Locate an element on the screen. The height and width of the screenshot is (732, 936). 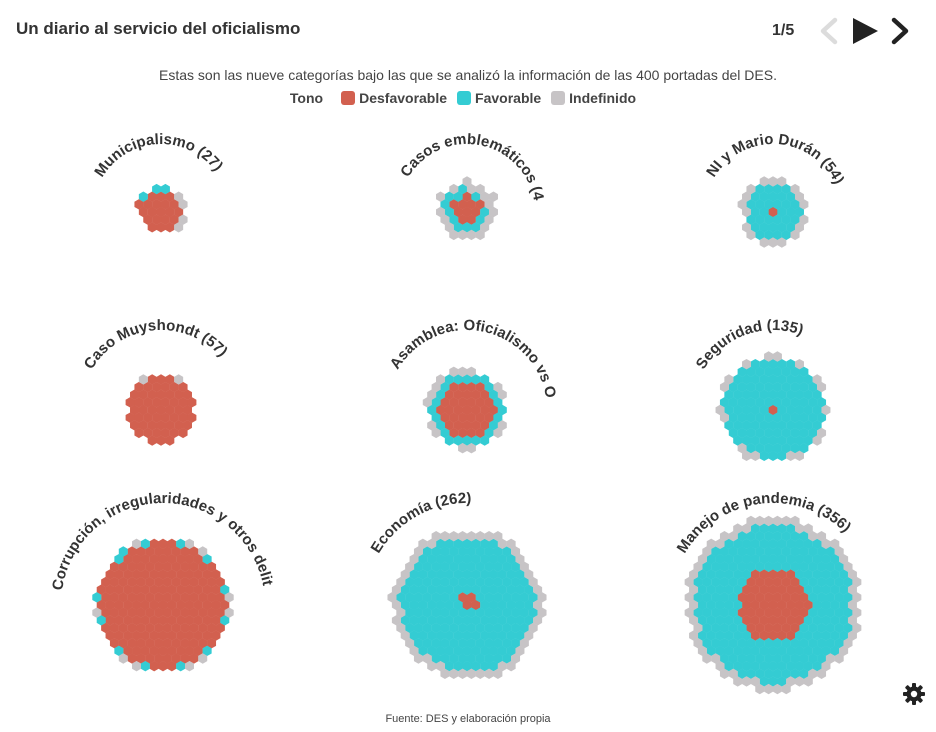
play-button is located at coordinates (865, 31).